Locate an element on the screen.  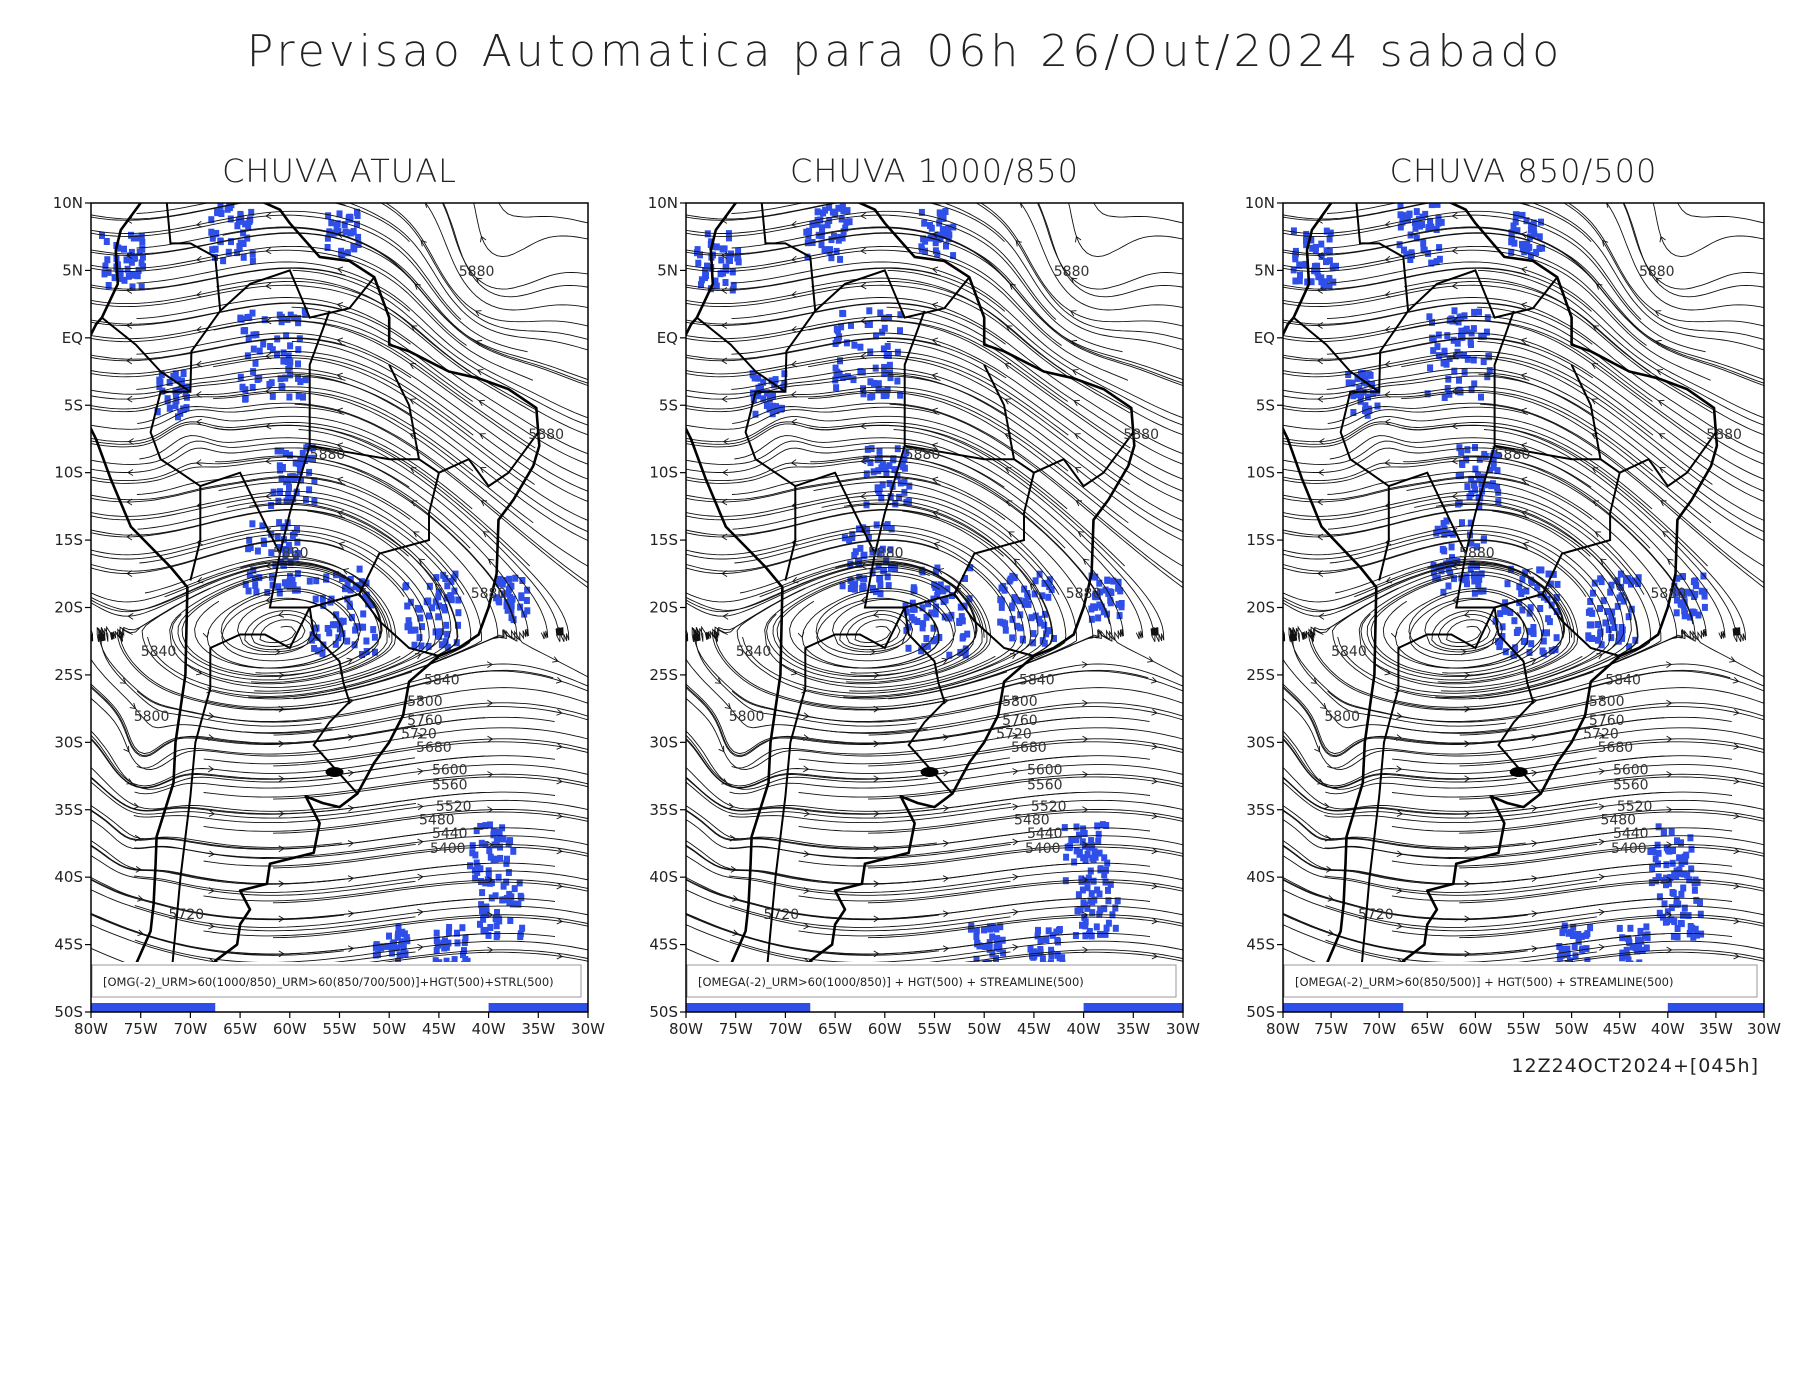
lat-label: EQ is located at coordinates (1264, 338).